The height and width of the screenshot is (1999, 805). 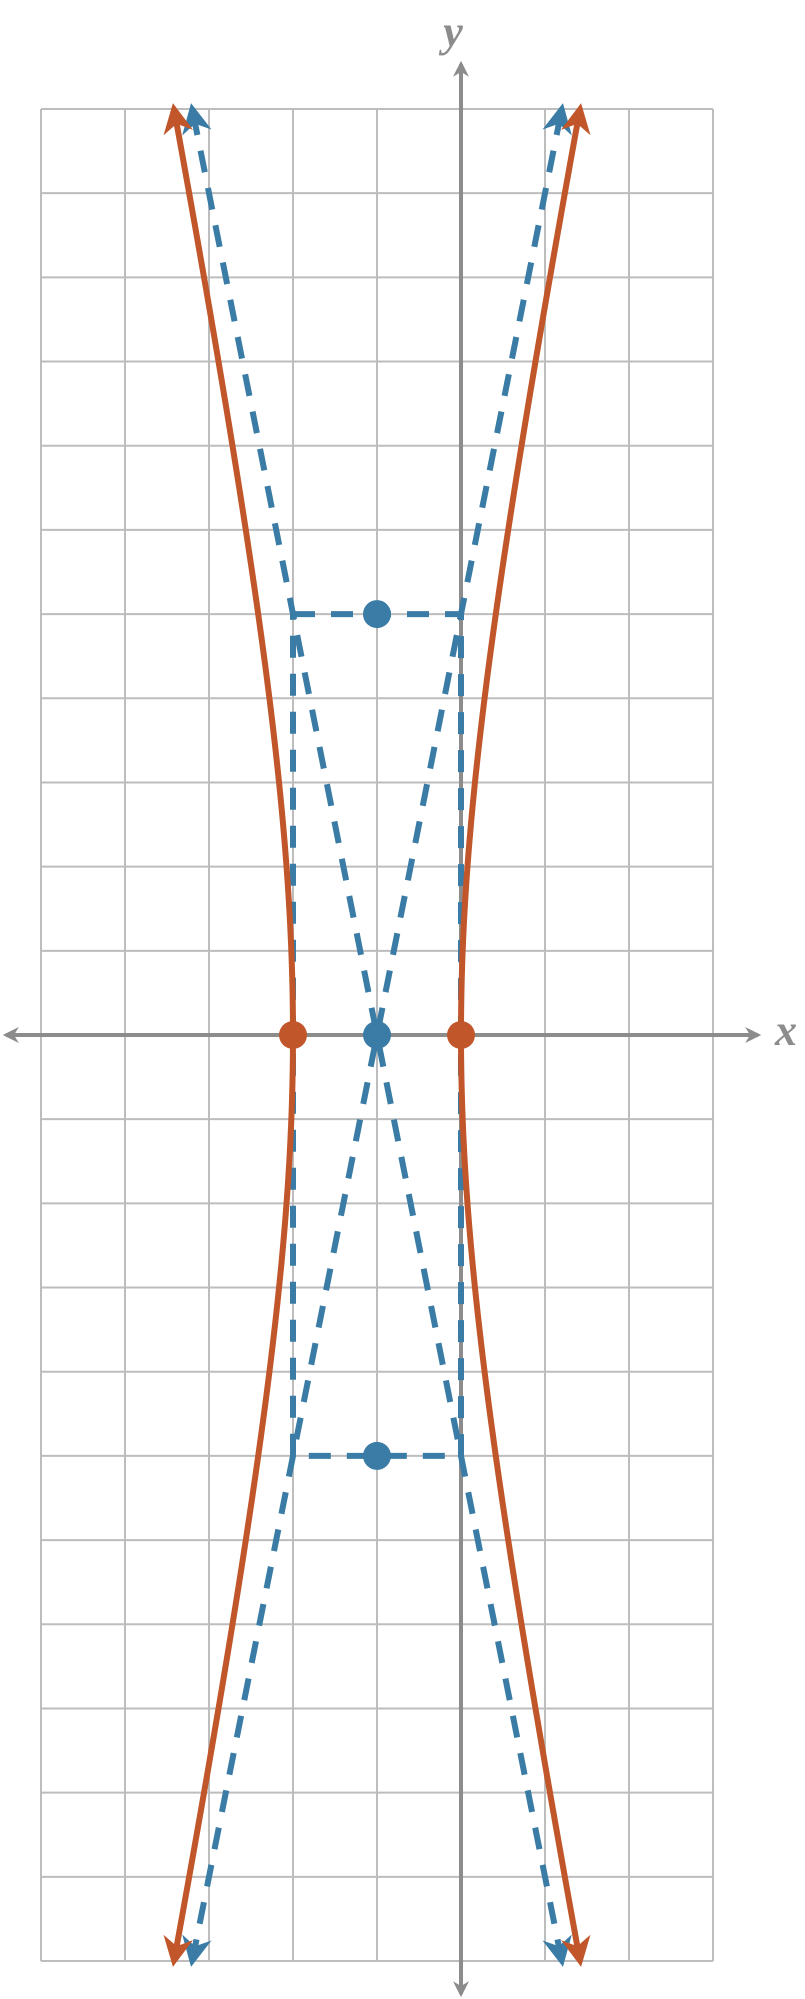 What do you see at coordinates (450, 31) in the screenshot?
I see `y-axis-label: y` at bounding box center [450, 31].